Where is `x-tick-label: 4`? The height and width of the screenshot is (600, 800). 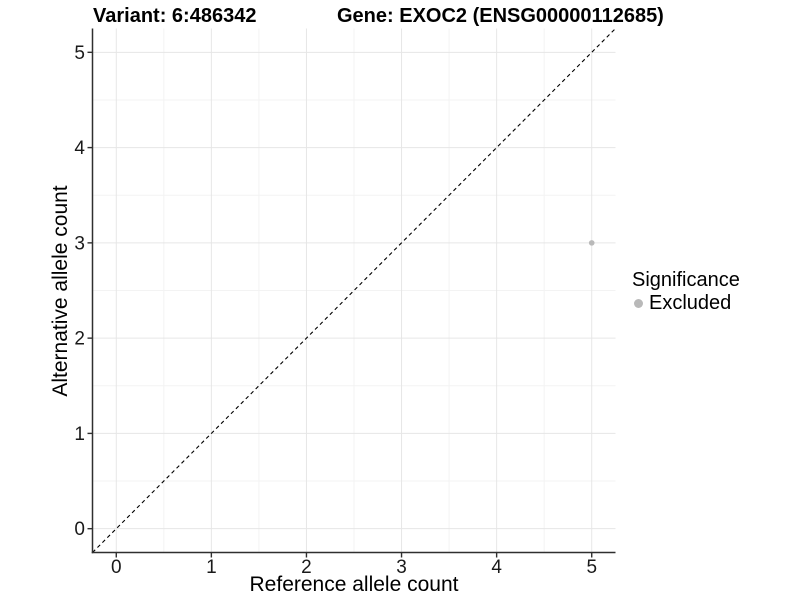 x-tick-label: 4 is located at coordinates (496, 567).